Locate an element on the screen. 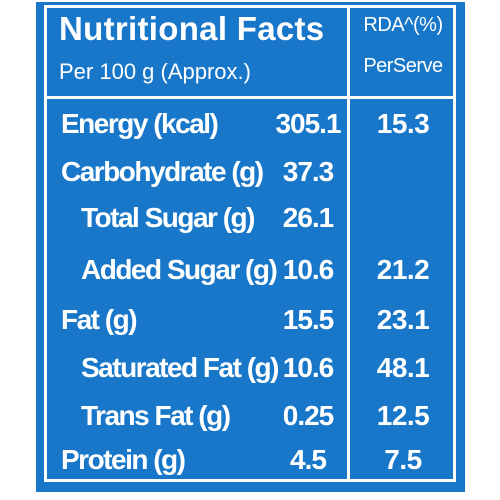 Image resolution: width=500 pixels, height=500 pixels. nutrient-row-energy: Energy (kcal) 305.1 15.3 is located at coordinates (250, 128).